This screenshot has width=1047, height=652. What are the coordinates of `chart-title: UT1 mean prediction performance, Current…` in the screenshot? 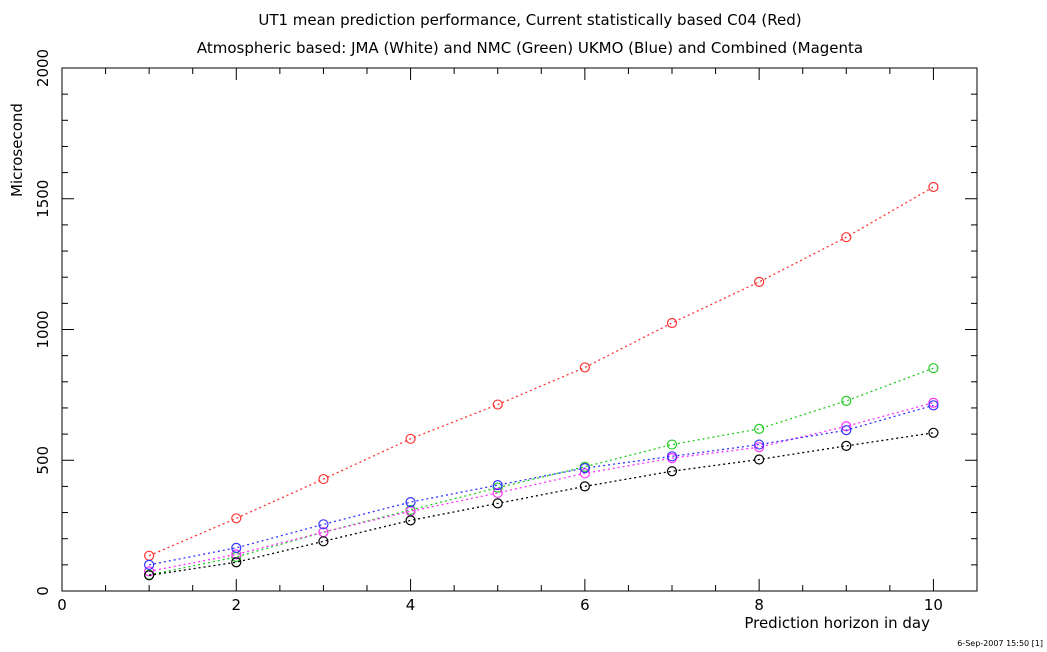 It's located at (529, 20).